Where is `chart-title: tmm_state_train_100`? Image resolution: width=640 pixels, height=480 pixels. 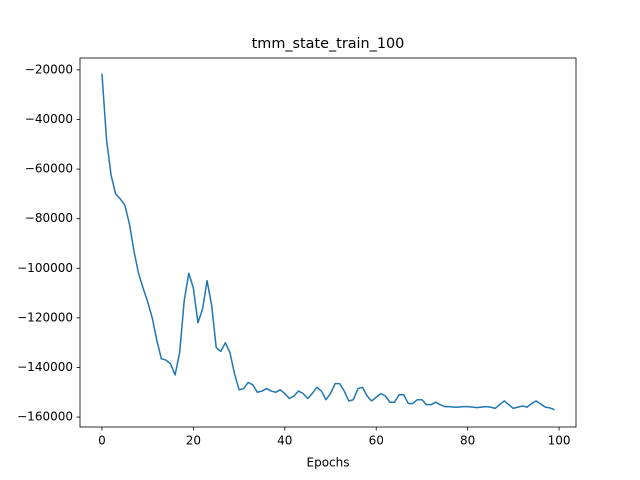 chart-title: tmm_state_train_100 is located at coordinates (328, 44).